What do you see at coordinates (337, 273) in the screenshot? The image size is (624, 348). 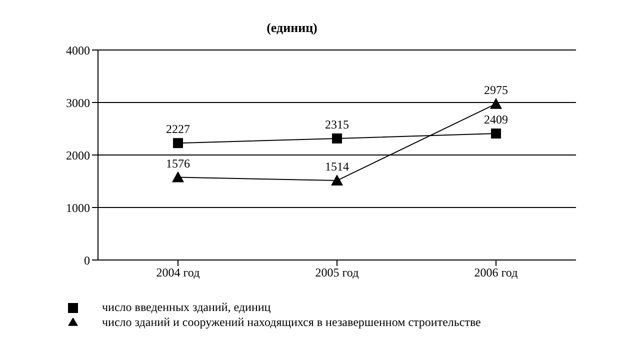 I see `x-tick-label: 2005 год` at bounding box center [337, 273].